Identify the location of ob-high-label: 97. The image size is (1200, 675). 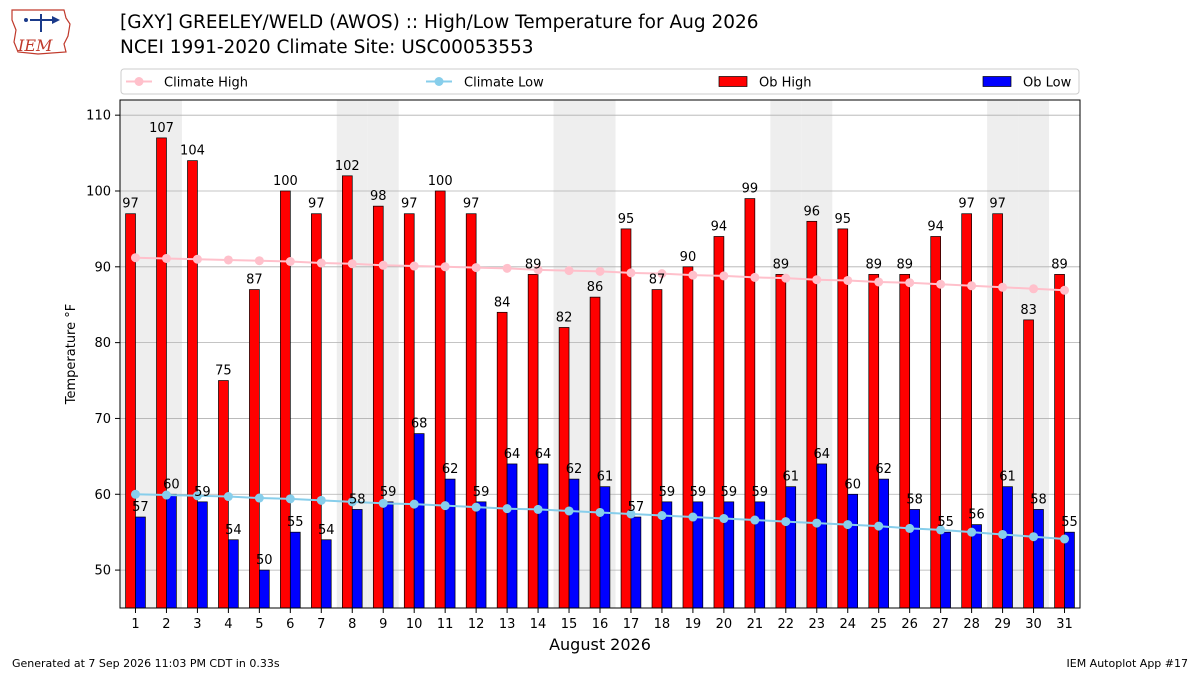
(130, 204).